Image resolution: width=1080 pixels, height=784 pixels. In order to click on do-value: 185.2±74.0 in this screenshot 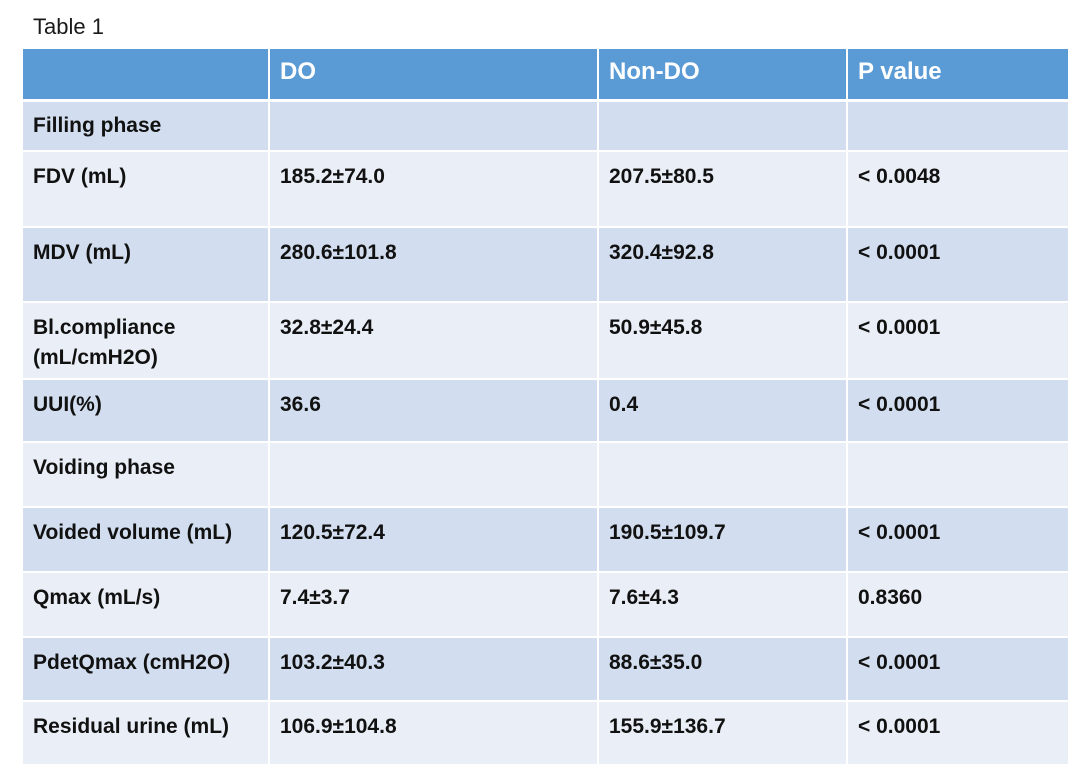, I will do `click(434, 189)`.